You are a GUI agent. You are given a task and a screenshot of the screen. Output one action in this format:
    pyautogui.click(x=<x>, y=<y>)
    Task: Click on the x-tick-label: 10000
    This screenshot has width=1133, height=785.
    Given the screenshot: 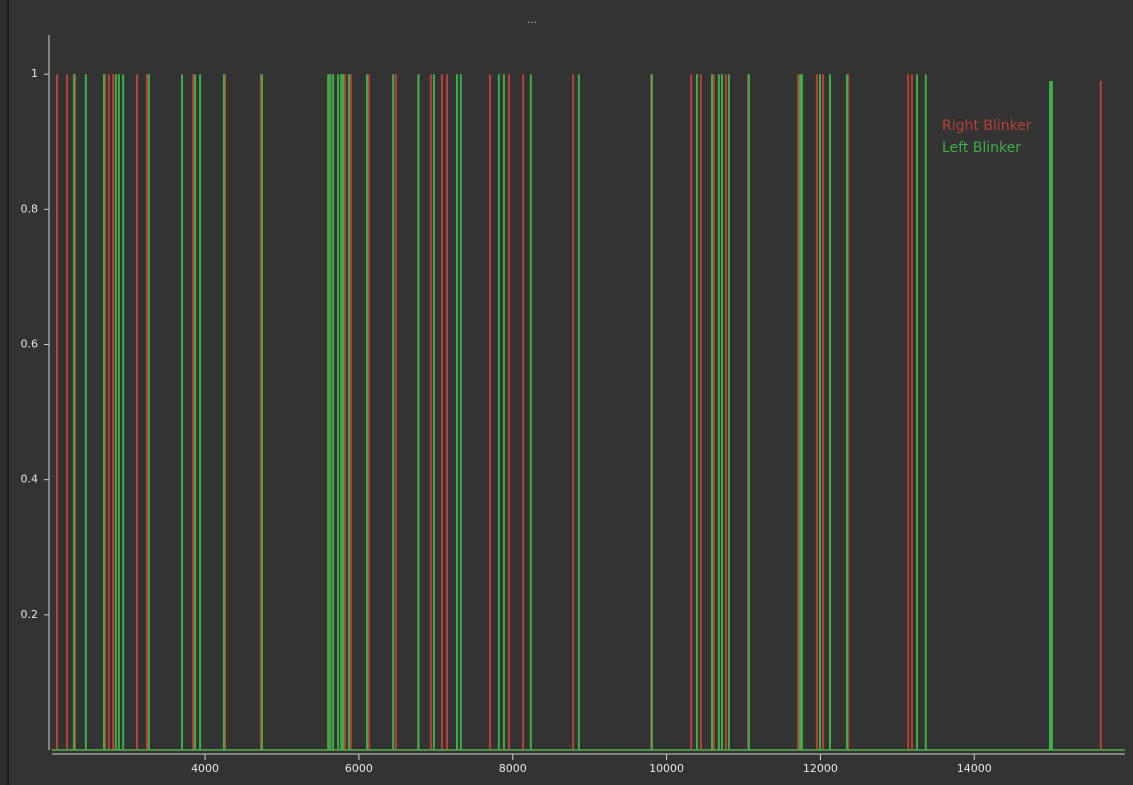 What is the action you would take?
    pyautogui.click(x=666, y=768)
    